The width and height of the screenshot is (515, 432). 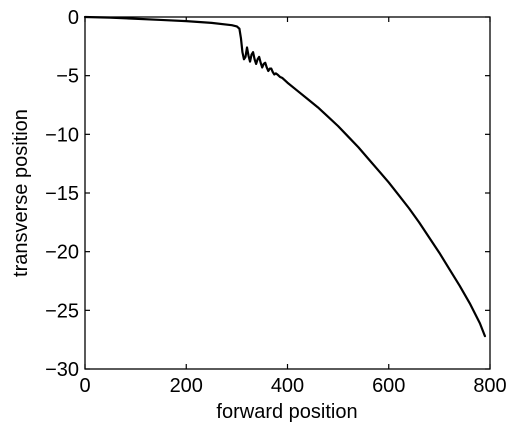 I want to click on x-tick-label: 200, so click(x=186, y=386).